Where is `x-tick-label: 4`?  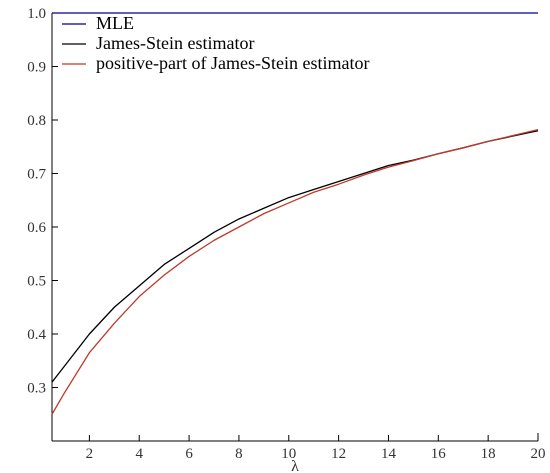 x-tick-label: 4 is located at coordinates (139, 454).